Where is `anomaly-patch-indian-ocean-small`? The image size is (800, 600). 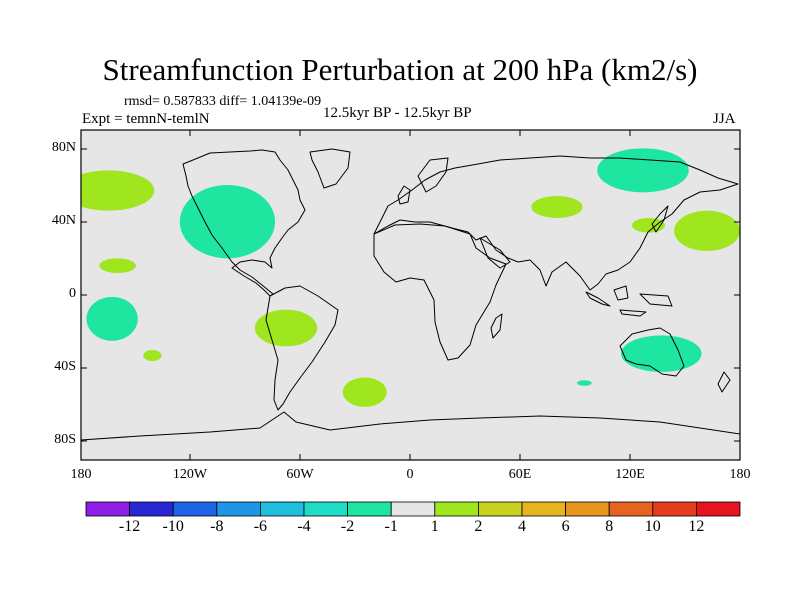
anomaly-patch-indian-ocean-small is located at coordinates (584, 383).